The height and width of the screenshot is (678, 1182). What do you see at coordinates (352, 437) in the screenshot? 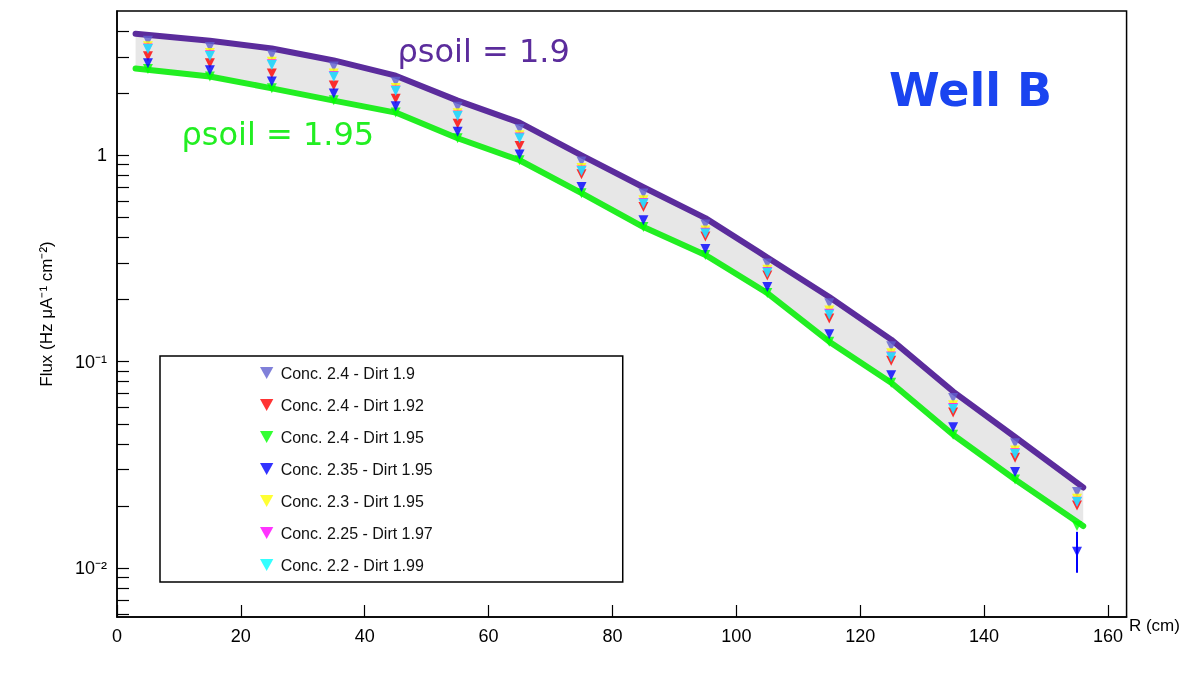
I see `legend-label: Conc. 2.4 - Dirt 1.95` at bounding box center [352, 437].